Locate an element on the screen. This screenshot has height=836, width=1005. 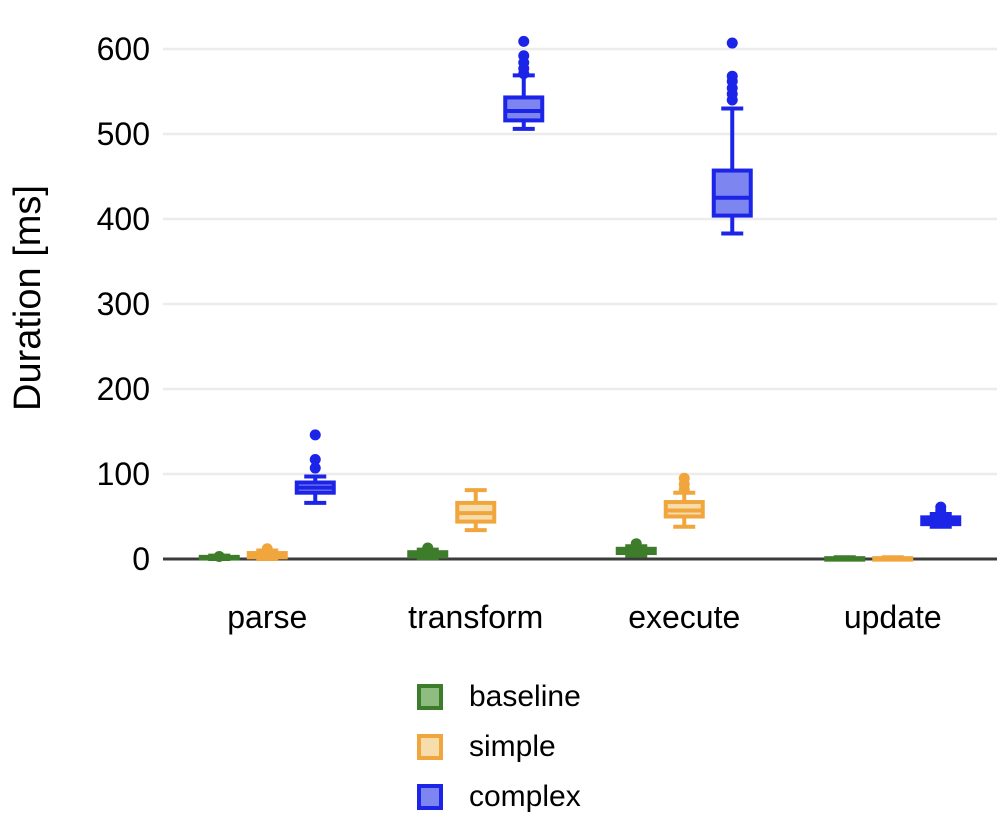
x-tick-label-execute: execute is located at coordinates (684, 617).